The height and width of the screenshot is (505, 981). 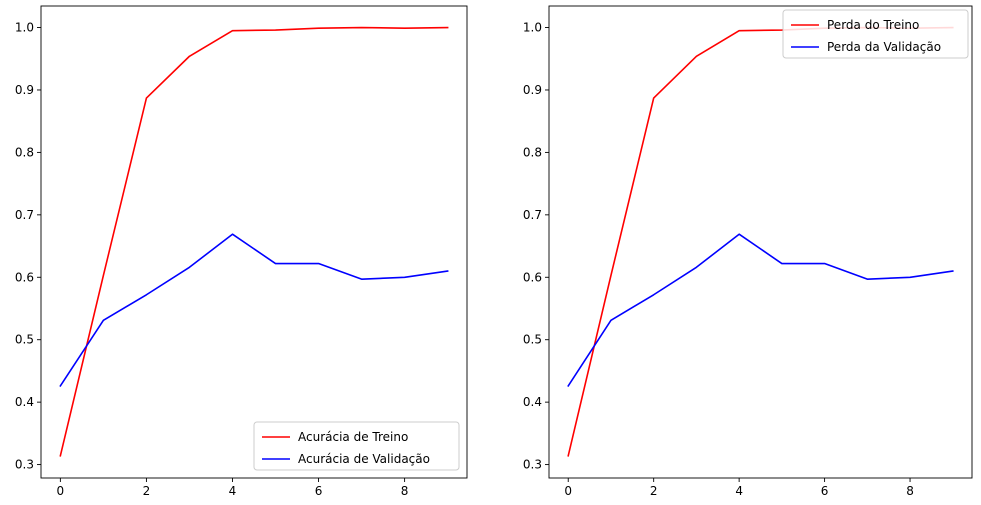 What do you see at coordinates (364, 459) in the screenshot?
I see `legend-label: Acurácia de Validação` at bounding box center [364, 459].